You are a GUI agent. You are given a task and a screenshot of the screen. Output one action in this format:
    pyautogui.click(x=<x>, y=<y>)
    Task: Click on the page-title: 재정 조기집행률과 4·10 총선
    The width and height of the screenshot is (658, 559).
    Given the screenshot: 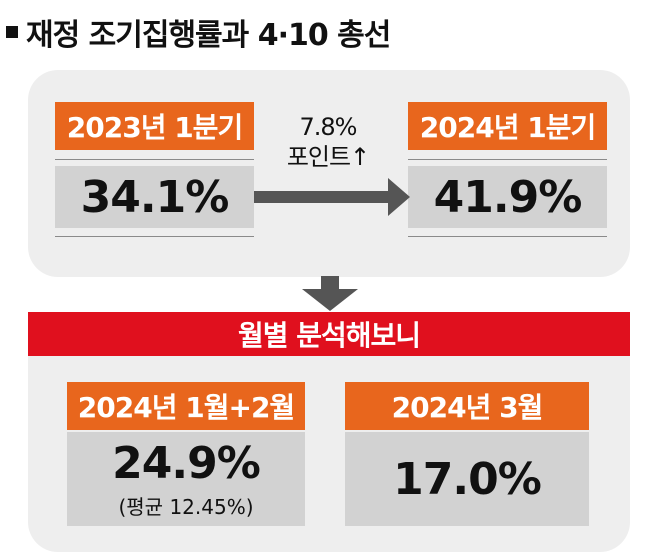 What is the action you would take?
    pyautogui.click(x=198, y=32)
    